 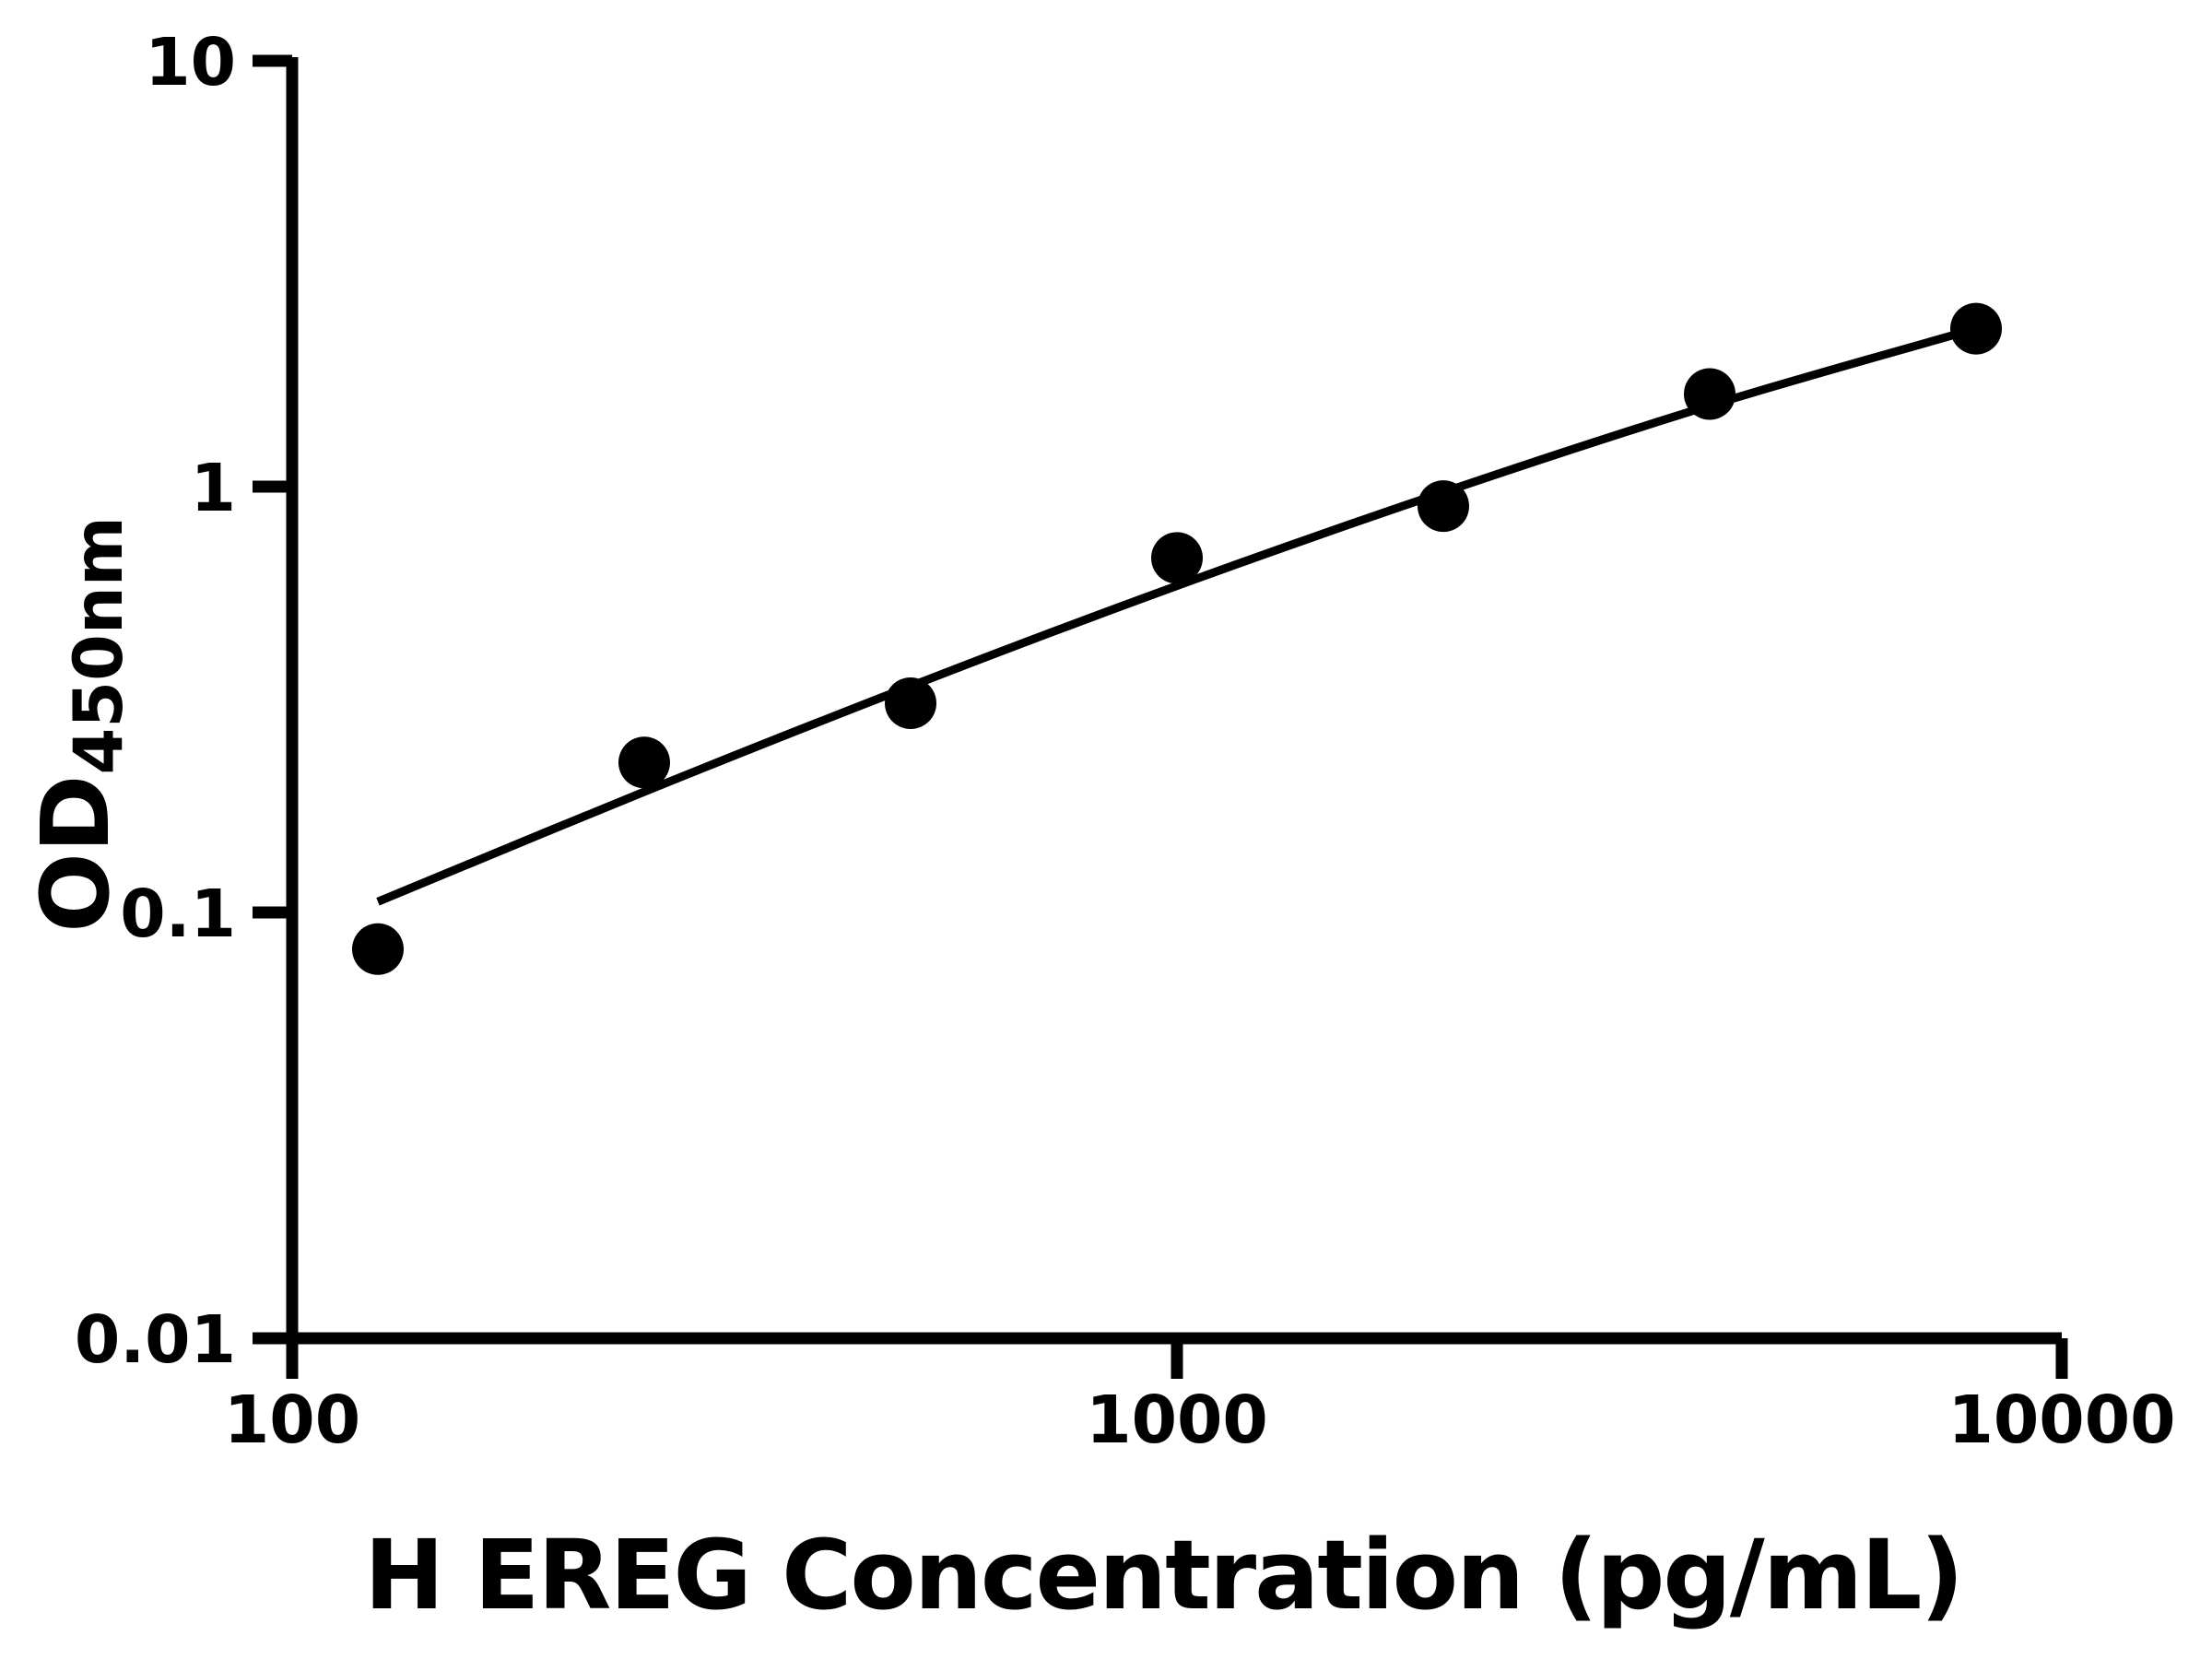 What do you see at coordinates (1177, 1420) in the screenshot?
I see `x-tick-label: 1000` at bounding box center [1177, 1420].